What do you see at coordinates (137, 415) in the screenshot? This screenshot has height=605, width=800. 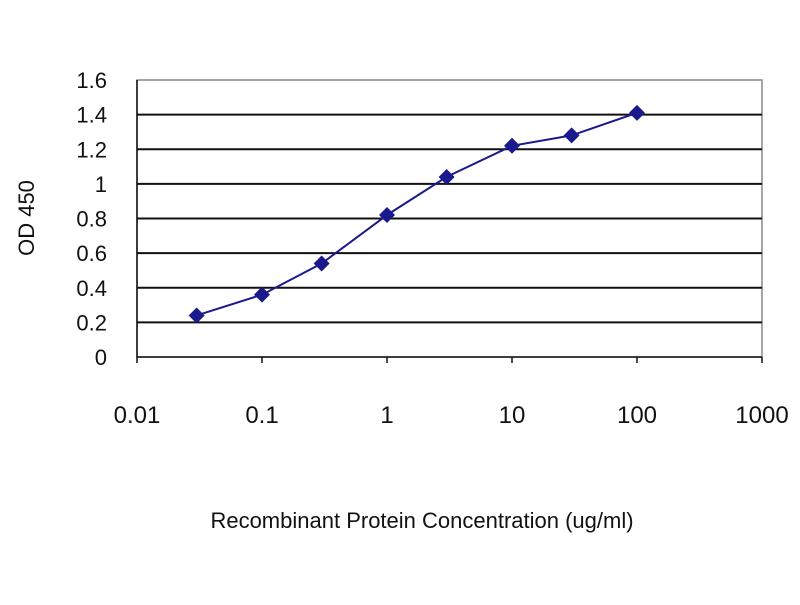 I see `x-tick-label: 0.01` at bounding box center [137, 415].